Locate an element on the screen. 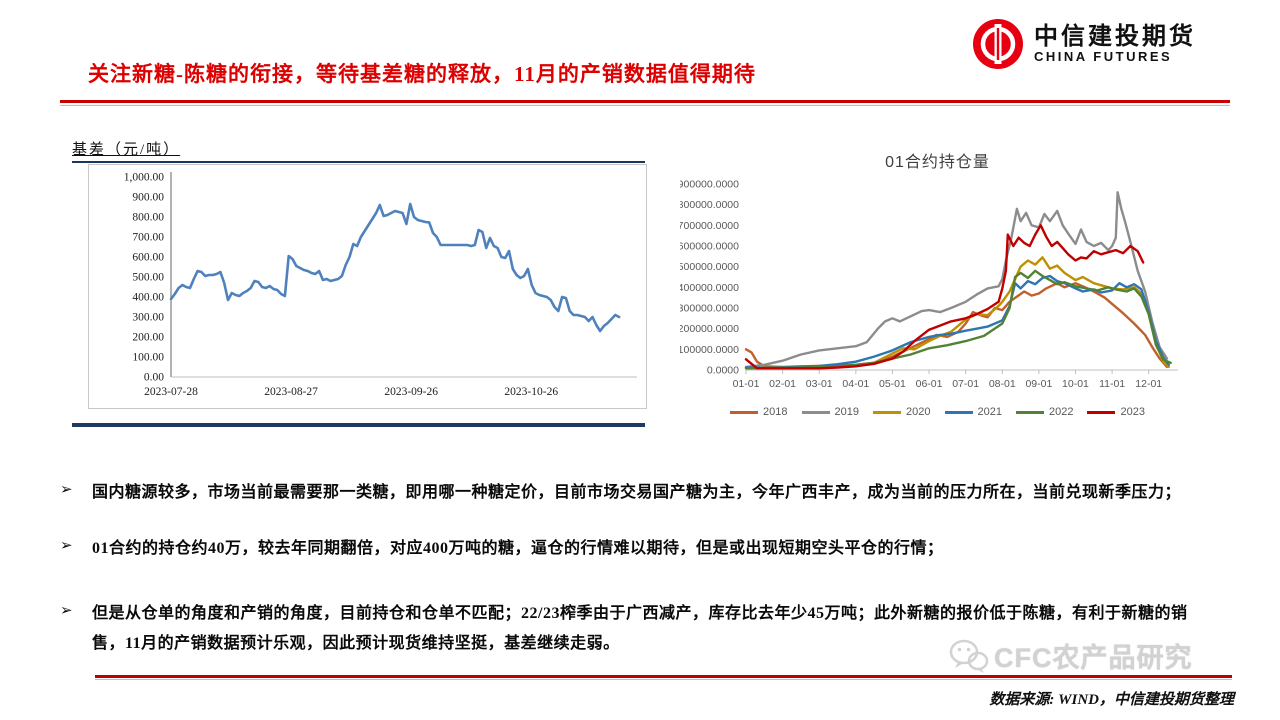 Image resolution: width=1280 pixels, height=720 pixels. svg-text: 0.0000 is located at coordinates (723, 371).